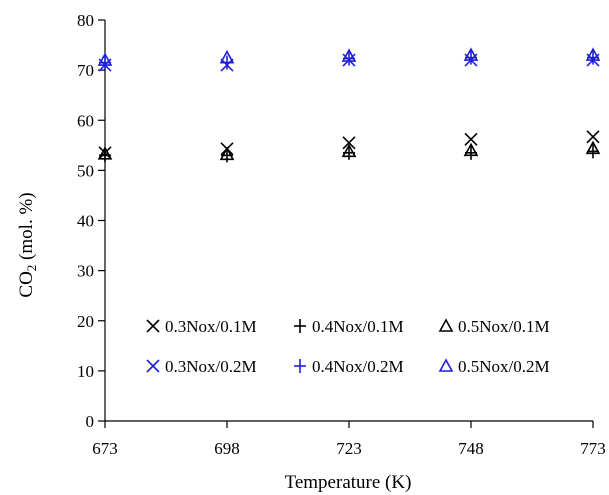 The height and width of the screenshot is (495, 609). I want to click on y-tick-label: 70, so click(85, 70).